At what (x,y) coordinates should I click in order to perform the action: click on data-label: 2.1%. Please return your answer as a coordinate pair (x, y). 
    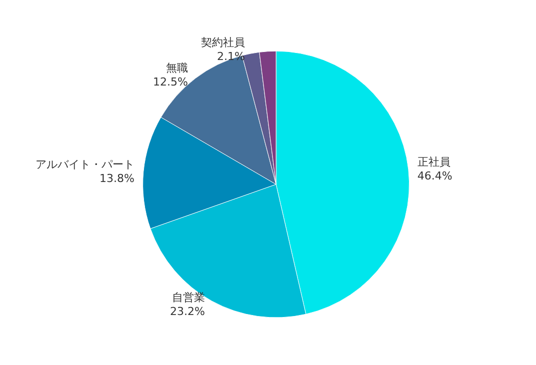
    Looking at the image, I should click on (230, 57).